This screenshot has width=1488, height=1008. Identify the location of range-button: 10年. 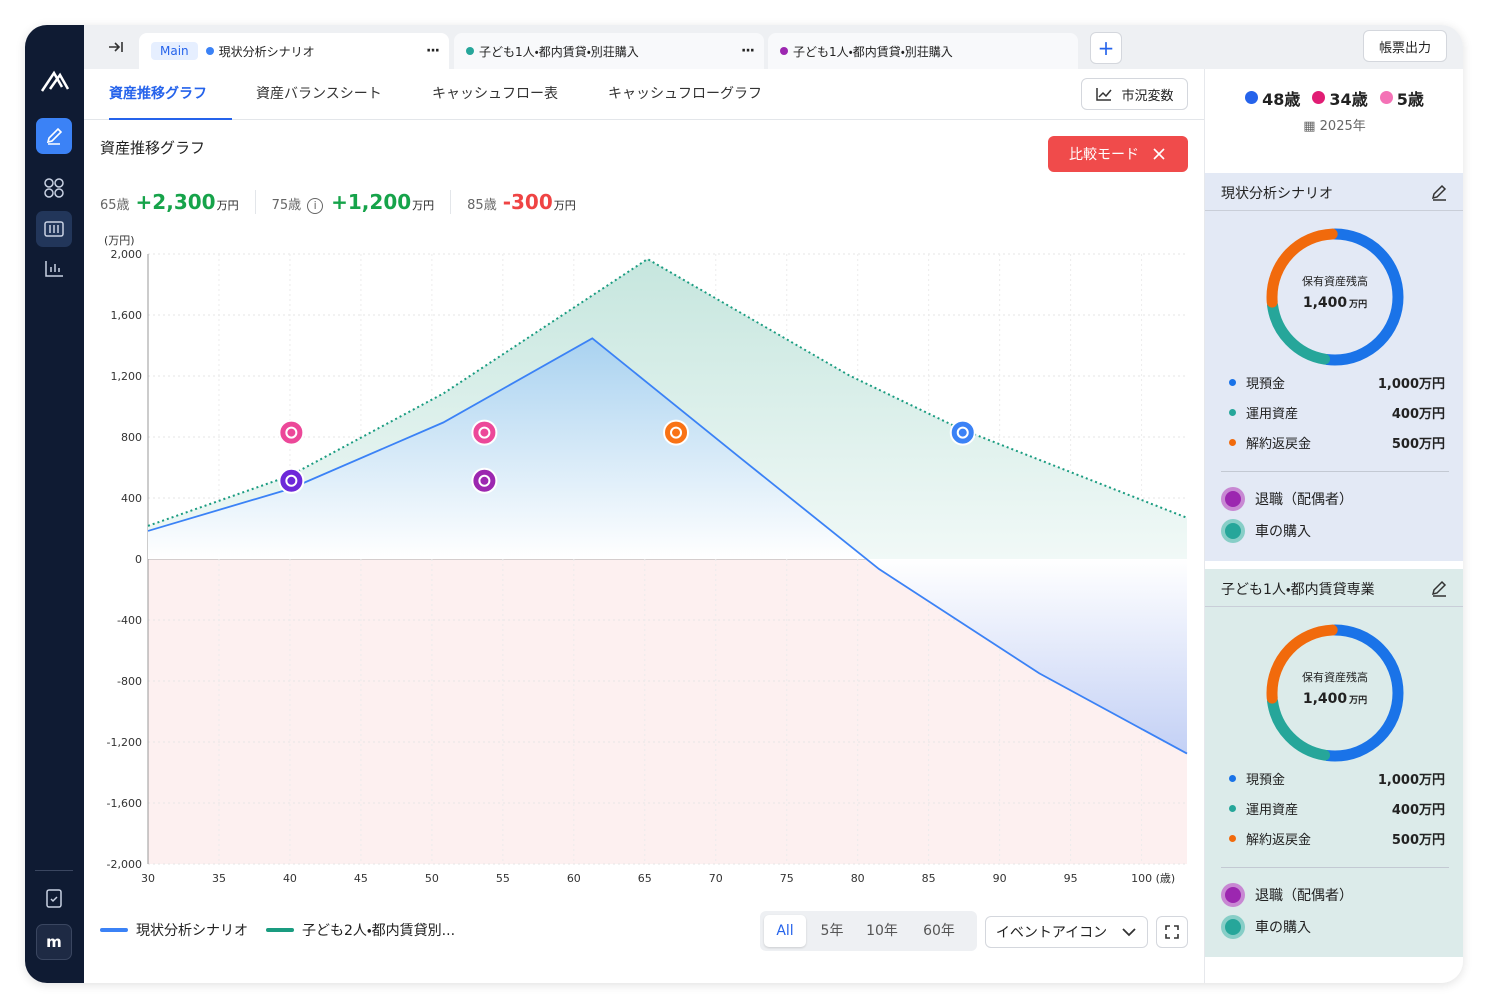
(882, 931).